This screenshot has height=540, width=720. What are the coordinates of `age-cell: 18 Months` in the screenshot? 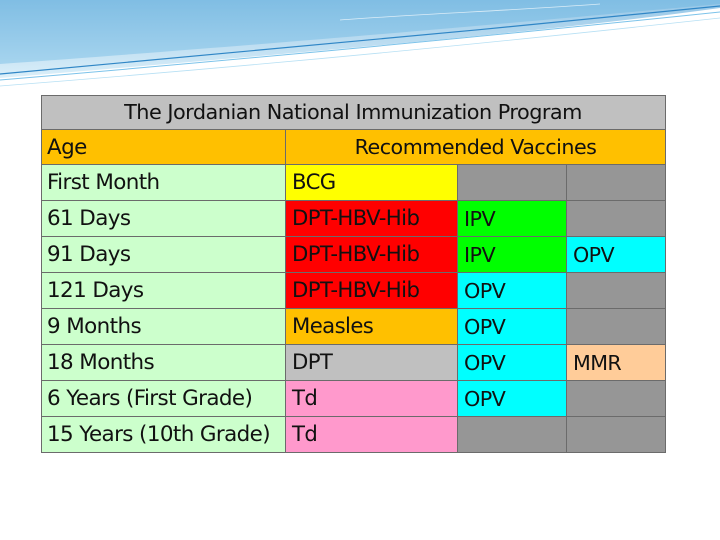 It's located at (163, 363).